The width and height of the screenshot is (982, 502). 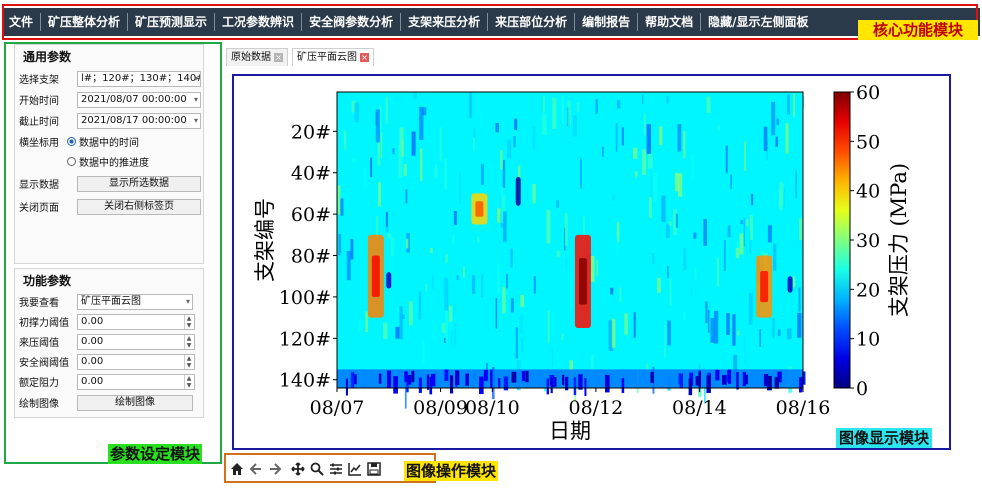 I want to click on xaxis-label: 横坐标用, so click(x=39, y=143).